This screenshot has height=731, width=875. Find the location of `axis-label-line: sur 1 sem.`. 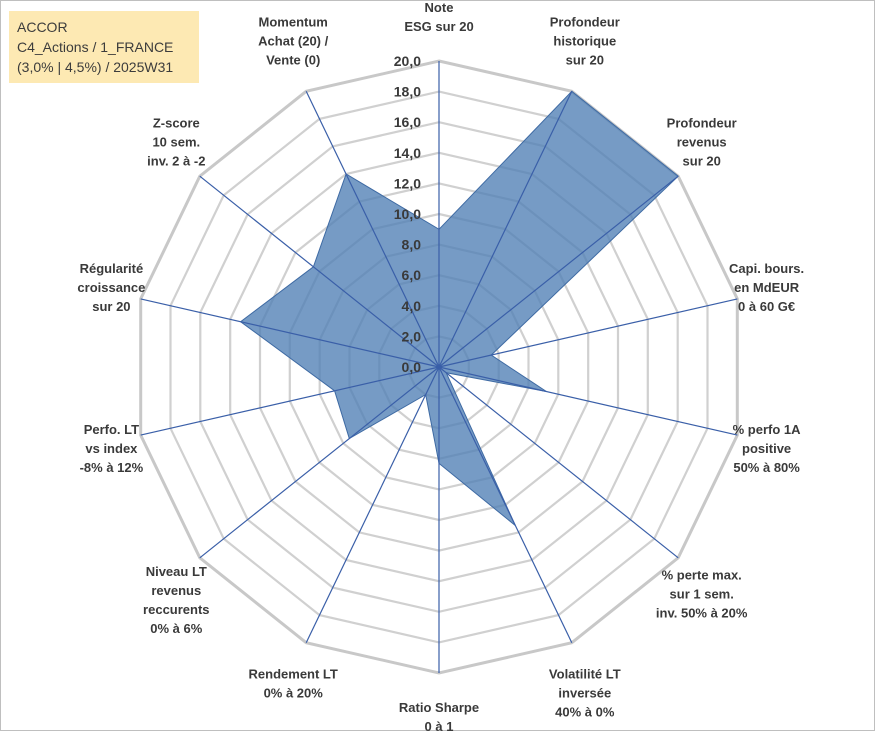

axis-label-line: sur 1 sem. is located at coordinates (702, 594).